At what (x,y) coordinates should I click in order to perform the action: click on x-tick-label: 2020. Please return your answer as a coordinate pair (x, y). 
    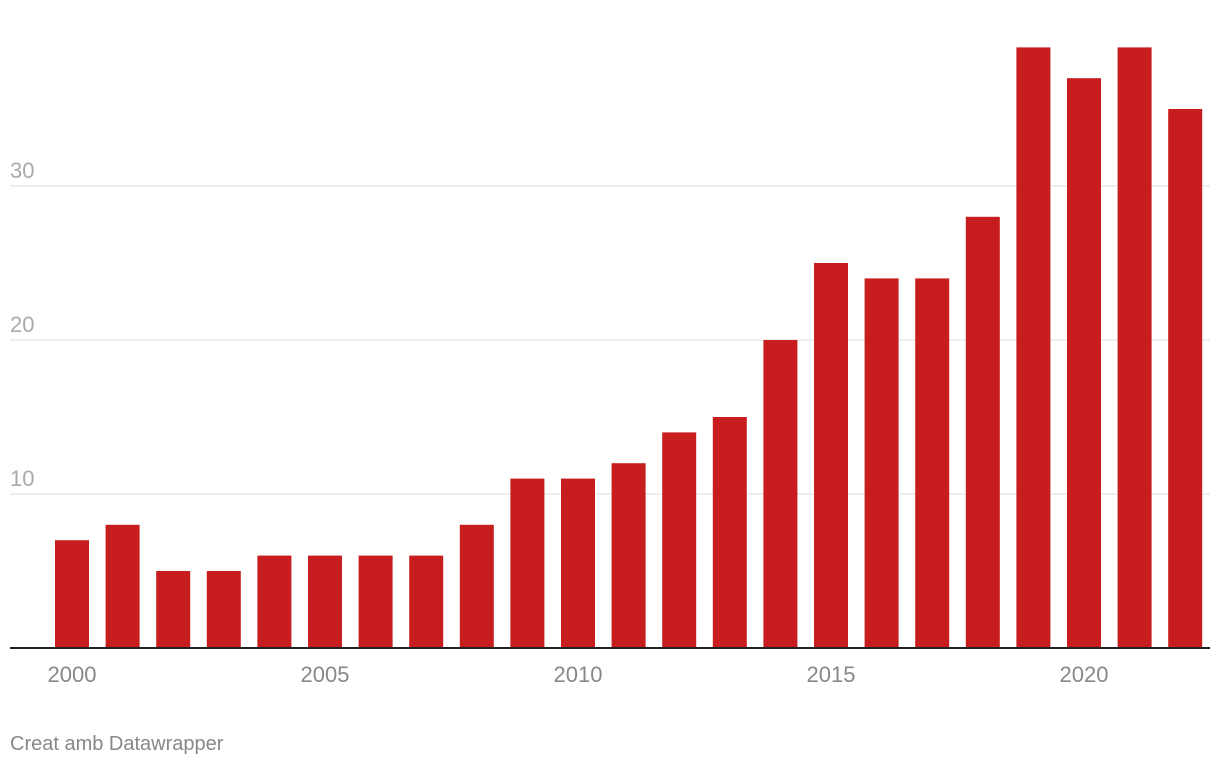
    Looking at the image, I should click on (1084, 674).